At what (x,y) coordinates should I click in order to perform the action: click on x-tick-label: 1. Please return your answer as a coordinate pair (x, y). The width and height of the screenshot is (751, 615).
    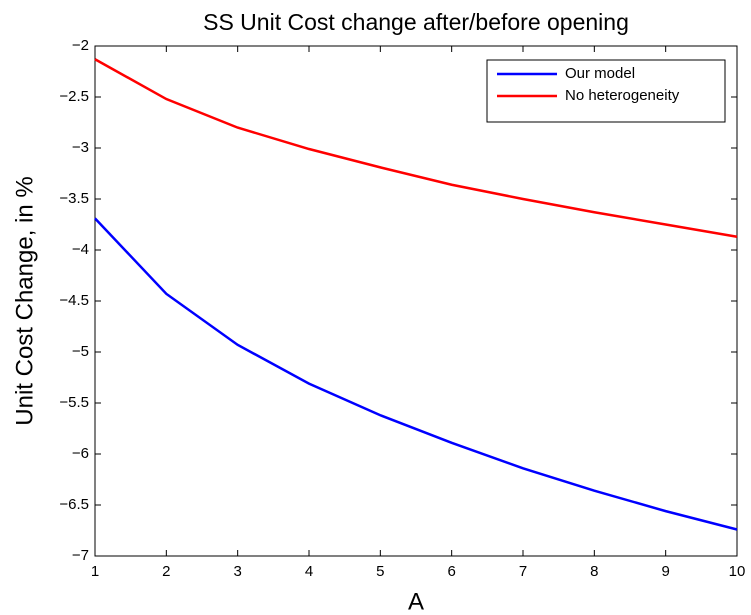
    Looking at the image, I should click on (95, 571).